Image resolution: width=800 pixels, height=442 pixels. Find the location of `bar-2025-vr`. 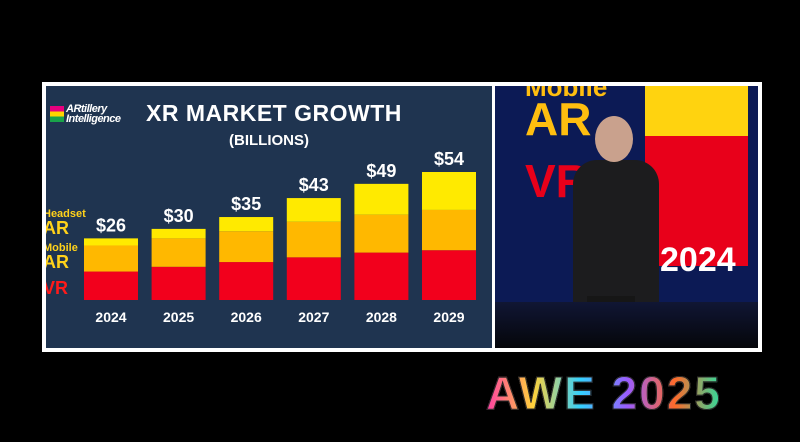

bar-2025-vr is located at coordinates (178, 283).